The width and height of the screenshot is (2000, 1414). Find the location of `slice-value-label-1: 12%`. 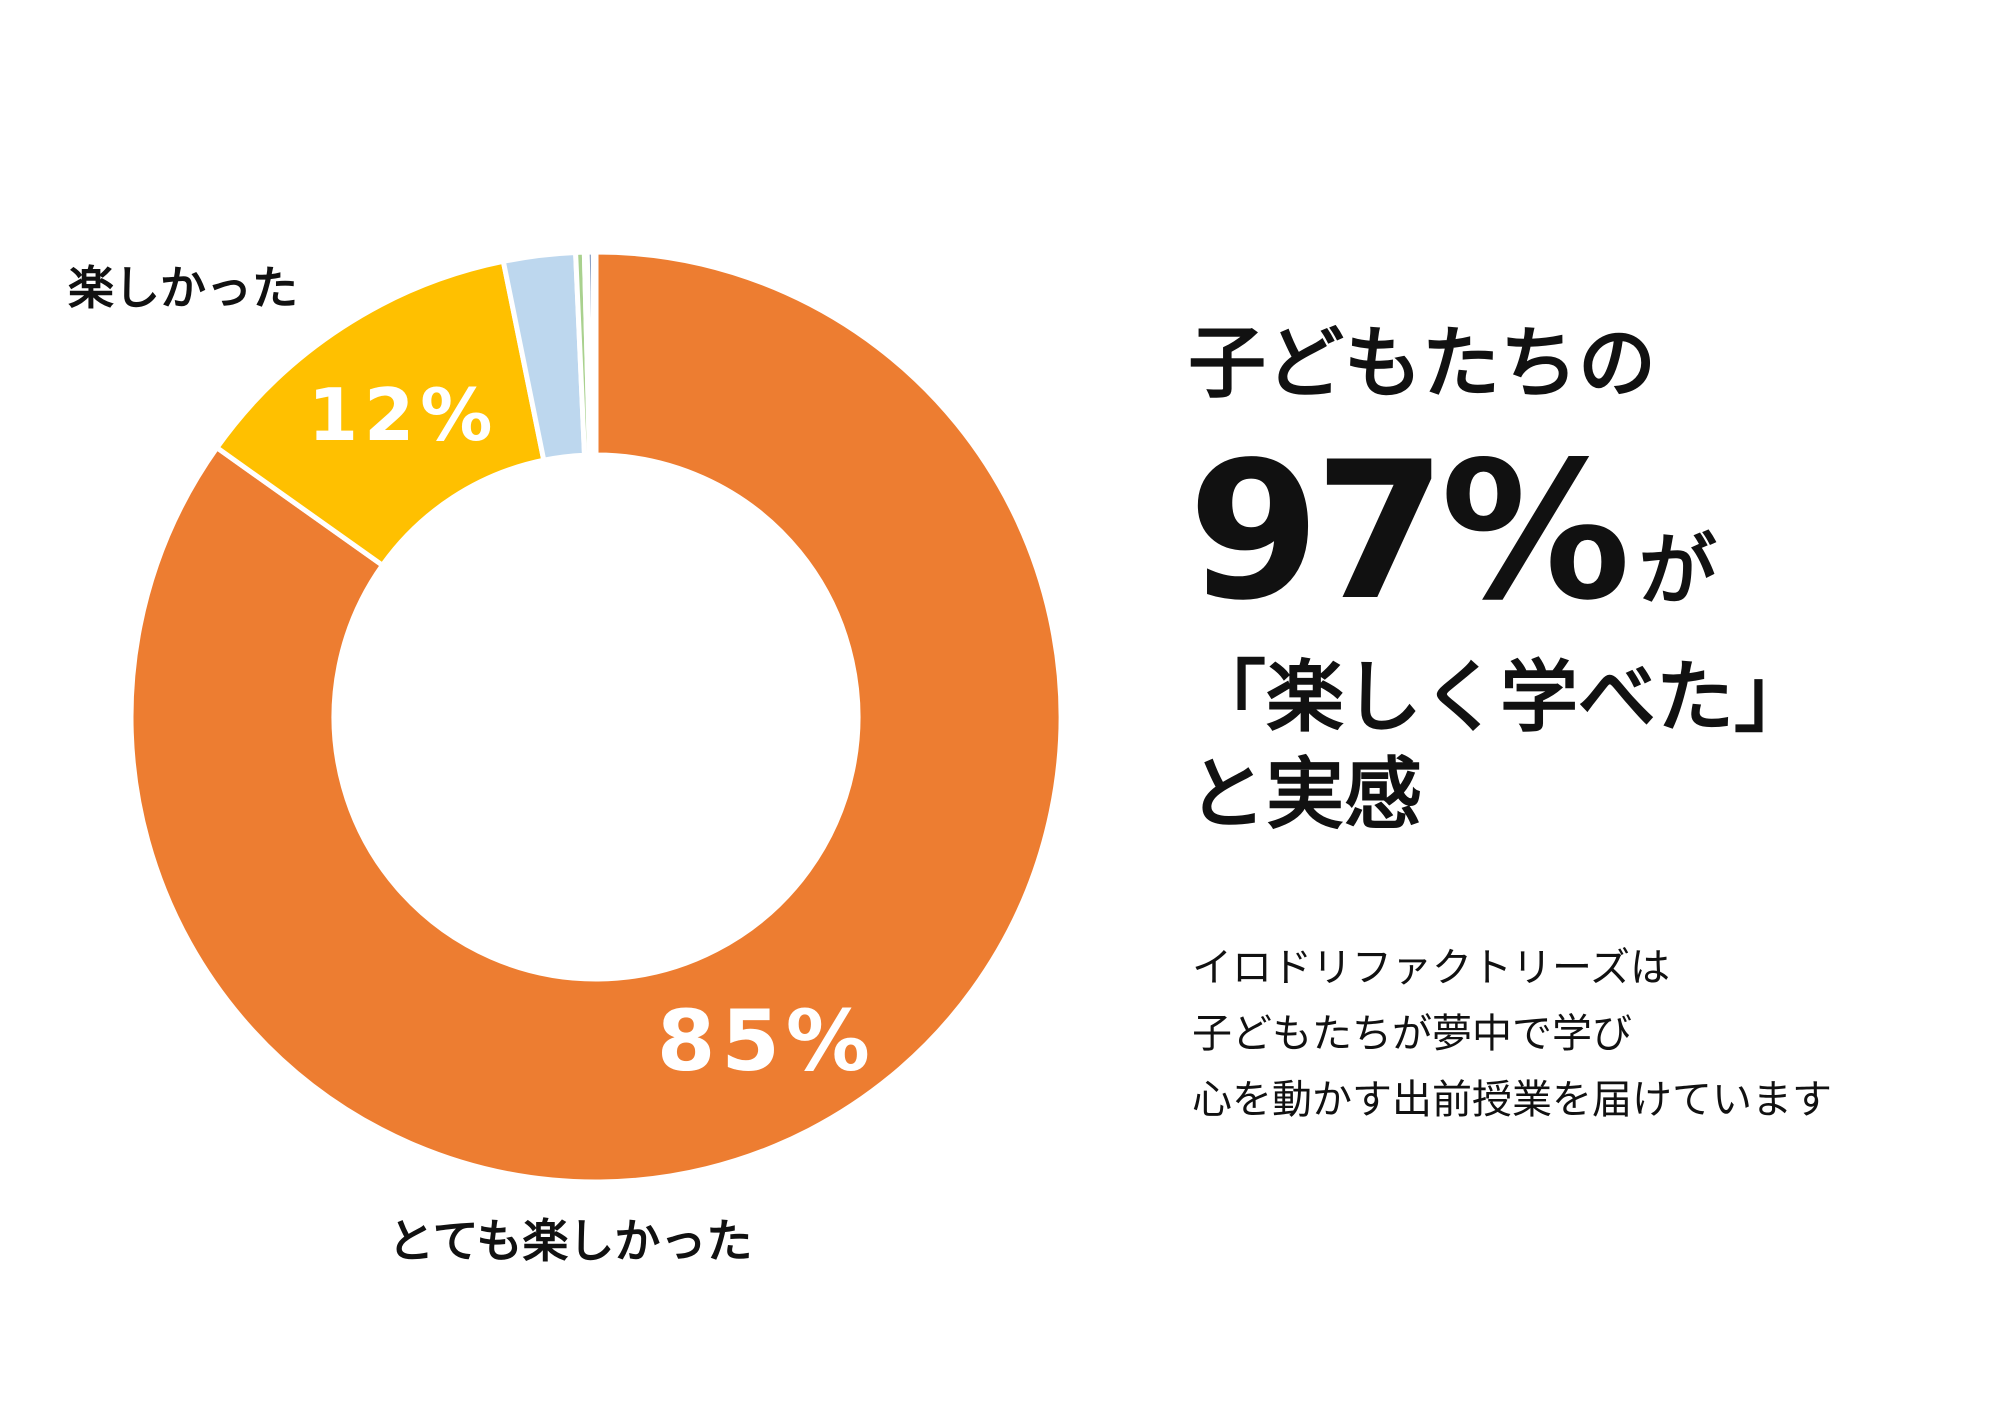

slice-value-label-1: 12% is located at coordinates (403, 415).